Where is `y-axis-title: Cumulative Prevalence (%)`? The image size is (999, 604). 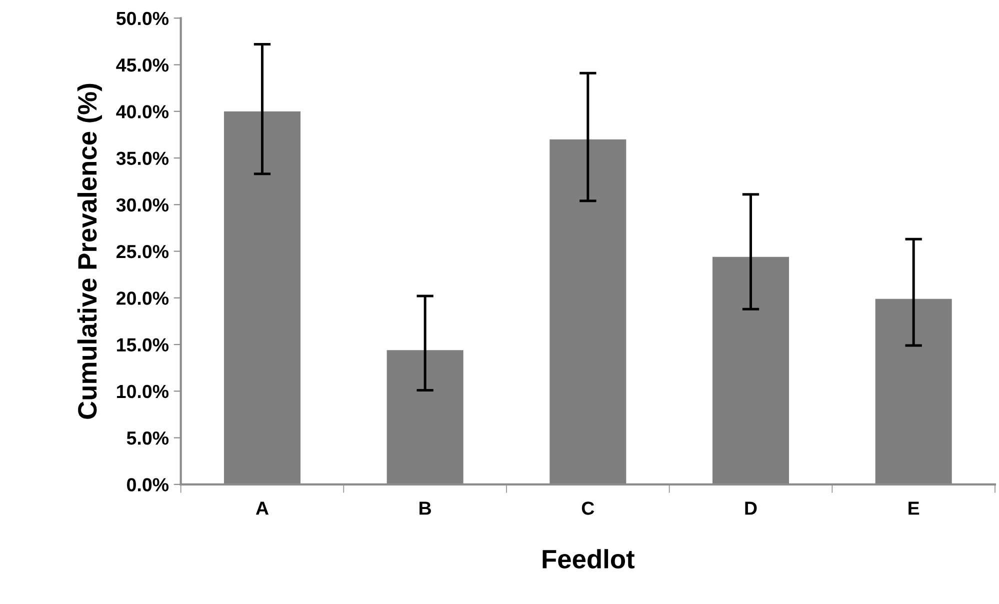
y-axis-title: Cumulative Prevalence (%) is located at coordinates (89, 251).